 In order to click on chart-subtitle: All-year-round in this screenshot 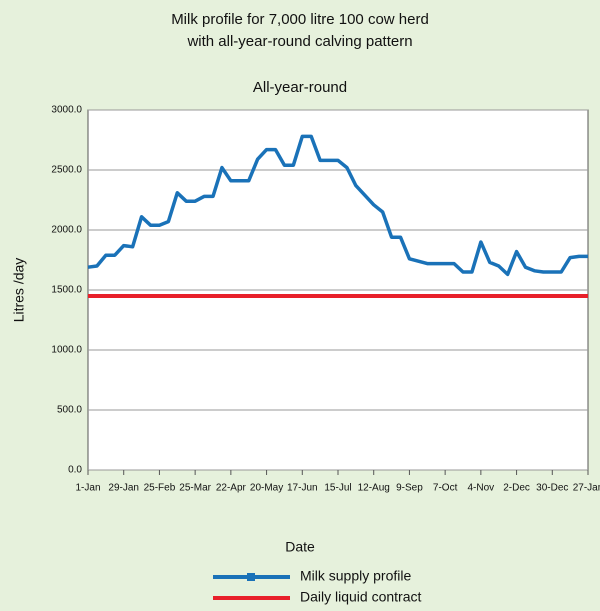, I will do `click(300, 87)`.